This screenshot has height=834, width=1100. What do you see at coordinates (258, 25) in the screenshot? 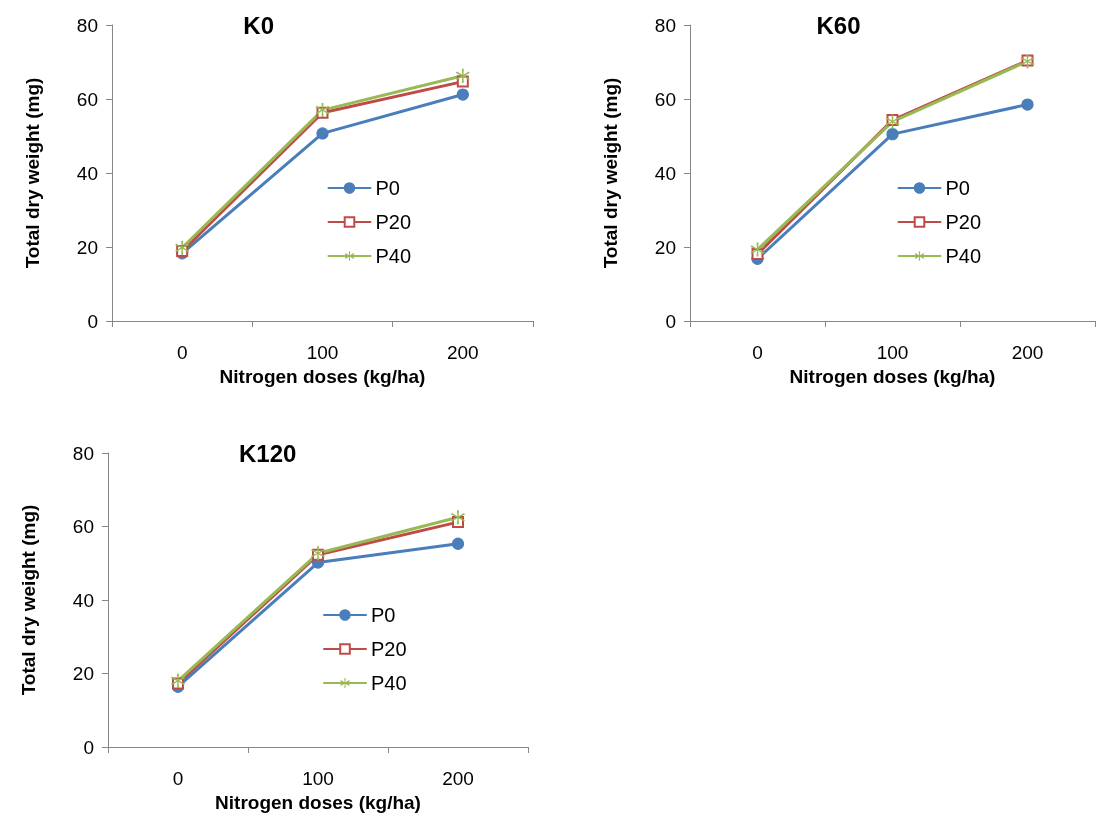
I see `chart-title: K0` at bounding box center [258, 25].